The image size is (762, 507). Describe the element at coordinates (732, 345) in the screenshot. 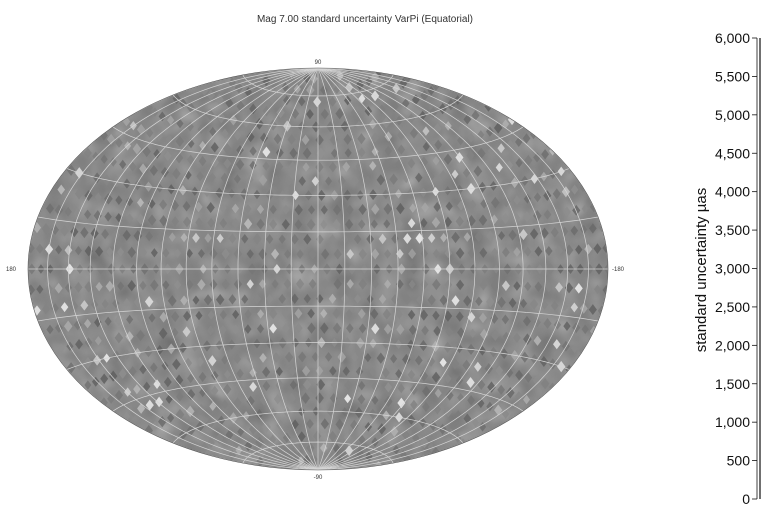

I see `colorbar-tick-label: 2,000` at that location.